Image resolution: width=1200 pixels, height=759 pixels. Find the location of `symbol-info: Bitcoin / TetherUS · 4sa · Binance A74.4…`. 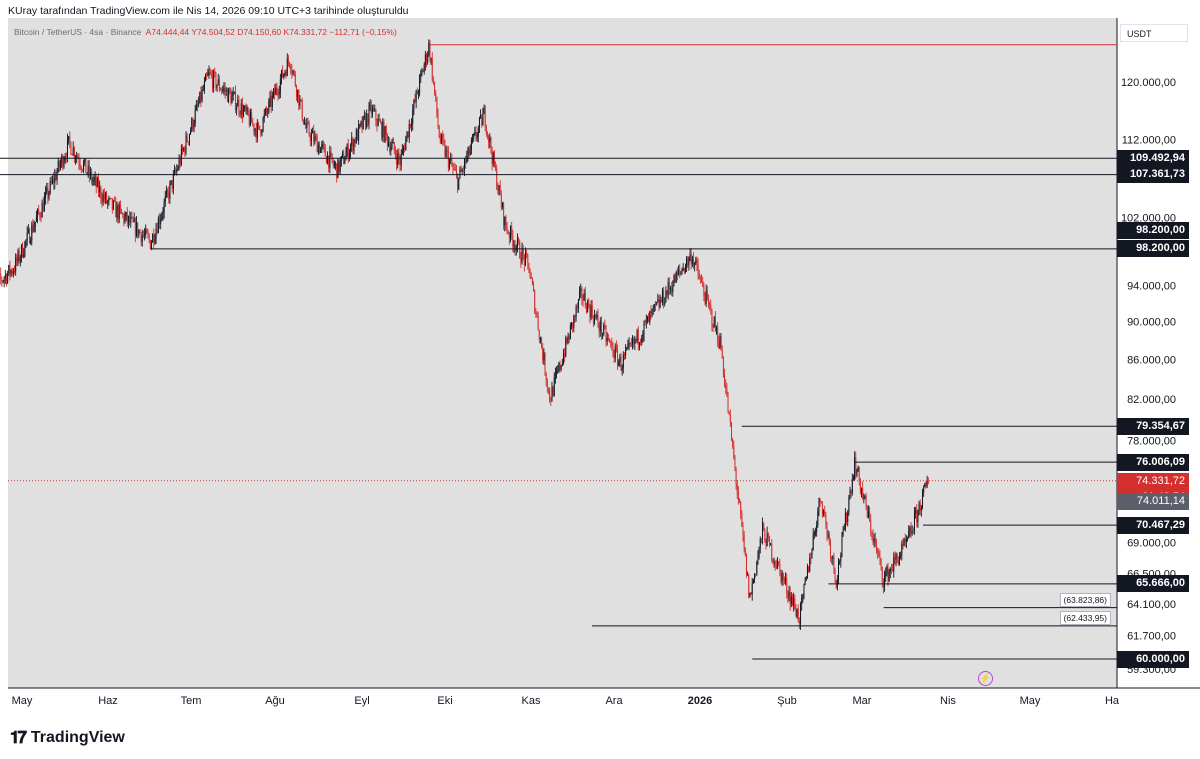

symbol-info: Bitcoin / TetherUS · 4sa · Binance A74.4… is located at coordinates (205, 32).